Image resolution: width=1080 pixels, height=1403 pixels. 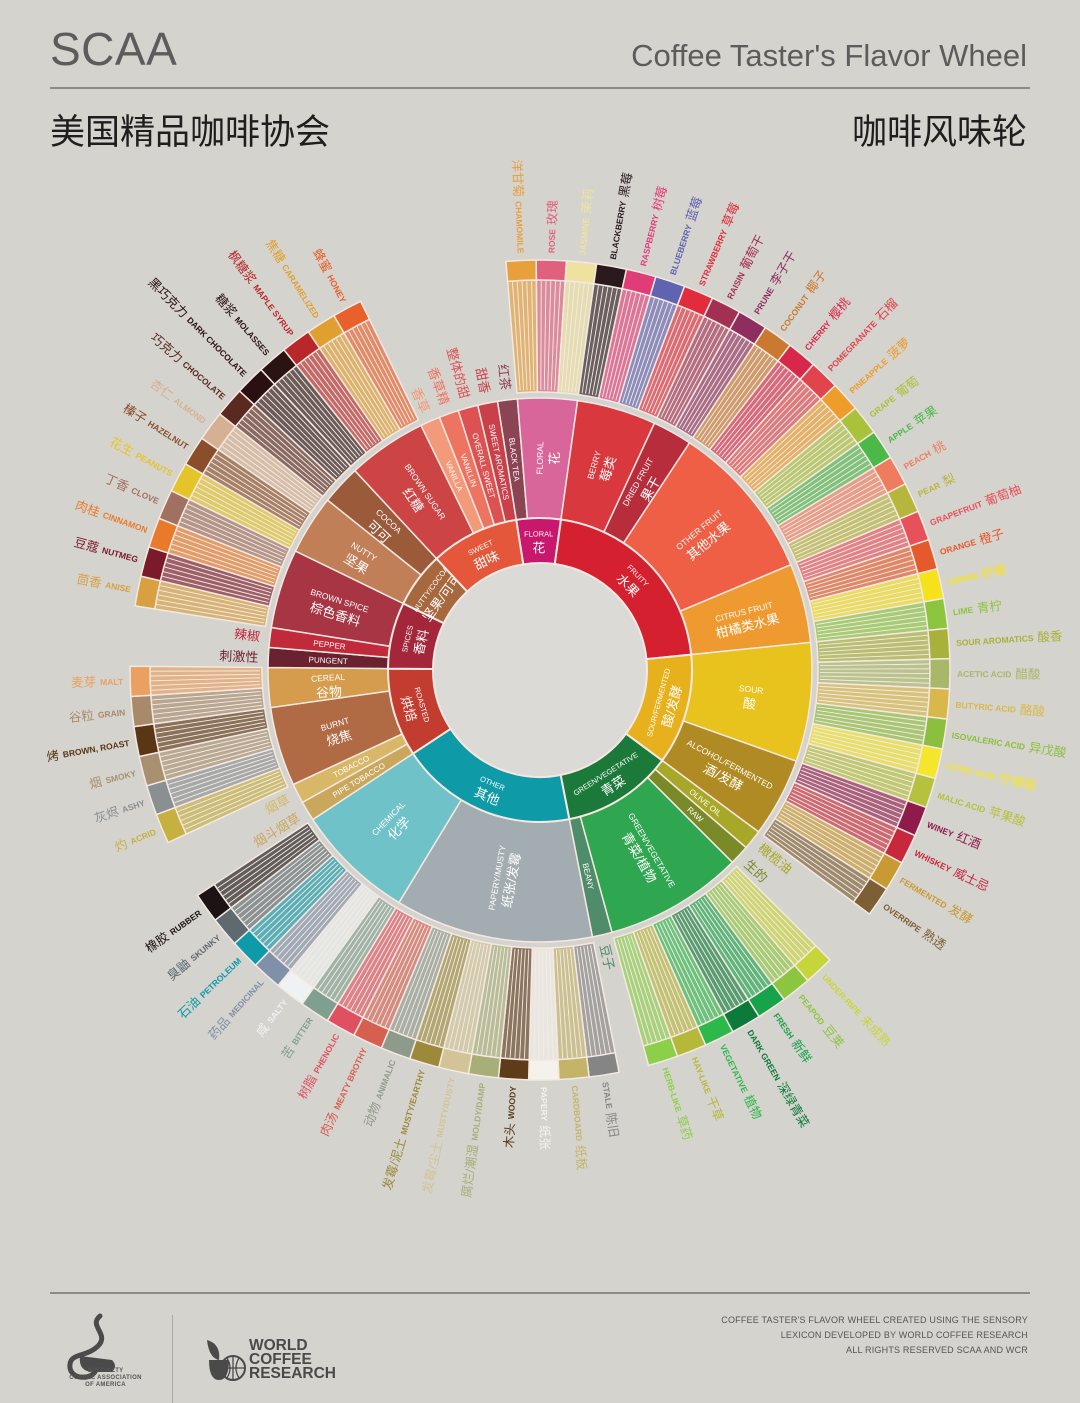 What do you see at coordinates (226, 305) in the screenshot?
I see `label-part: 糖浆` at bounding box center [226, 305].